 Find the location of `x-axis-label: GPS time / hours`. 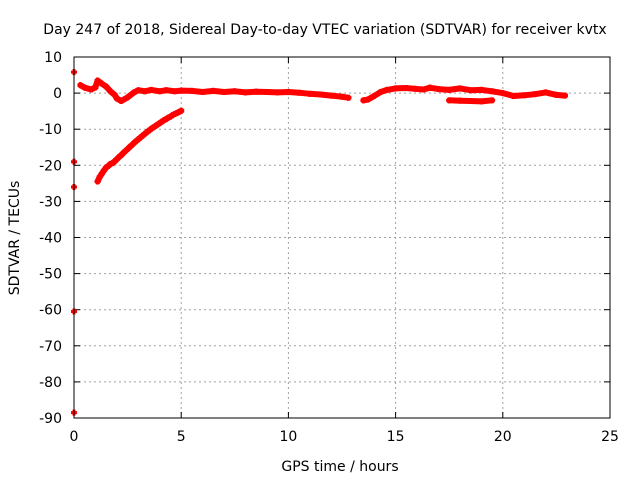

x-axis-label: GPS time / hours is located at coordinates (339, 467).